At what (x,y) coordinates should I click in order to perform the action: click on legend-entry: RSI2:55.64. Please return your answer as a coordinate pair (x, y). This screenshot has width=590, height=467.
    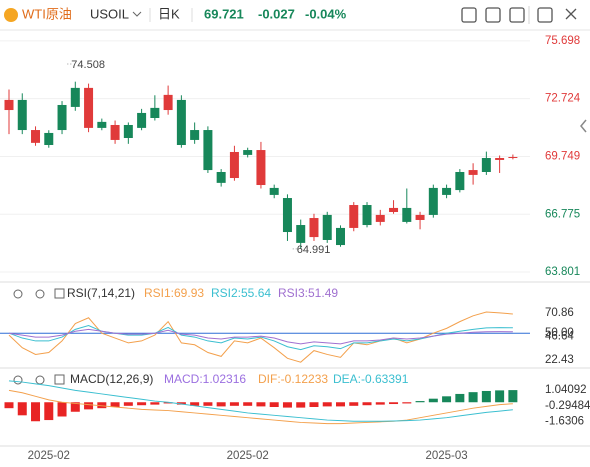
    Looking at the image, I should click on (241, 293).